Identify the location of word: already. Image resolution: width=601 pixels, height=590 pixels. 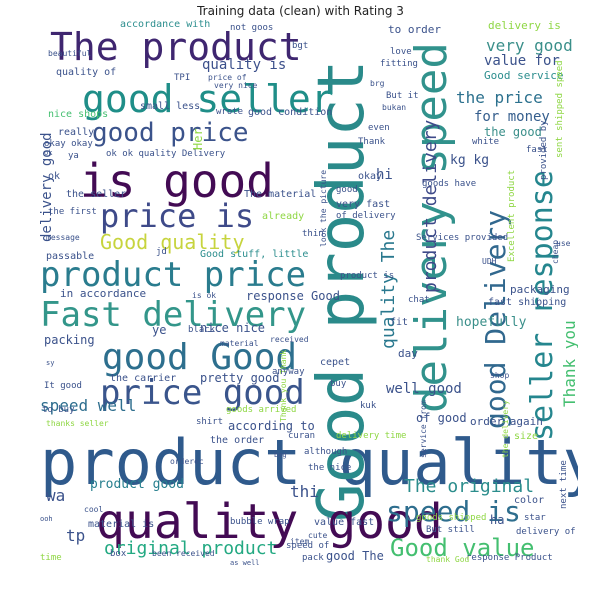
(283, 216).